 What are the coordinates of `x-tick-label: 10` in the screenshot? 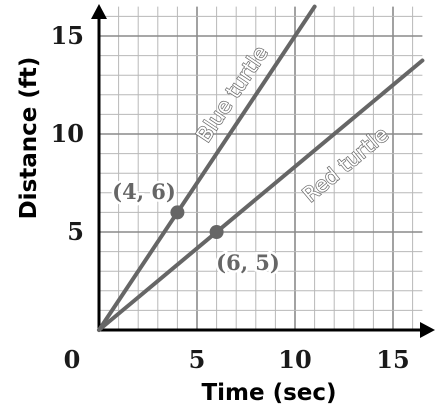 It's located at (294, 359).